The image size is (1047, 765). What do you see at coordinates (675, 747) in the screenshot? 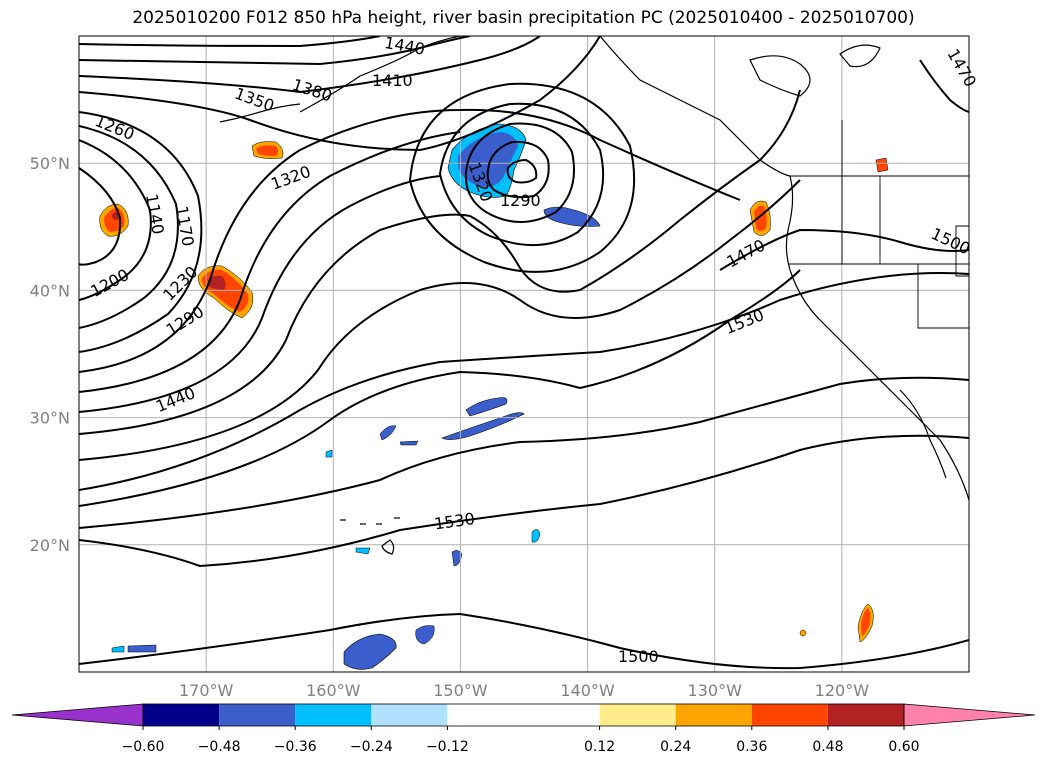
I see `colorbar-tick-label: 0.24` at bounding box center [675, 747].